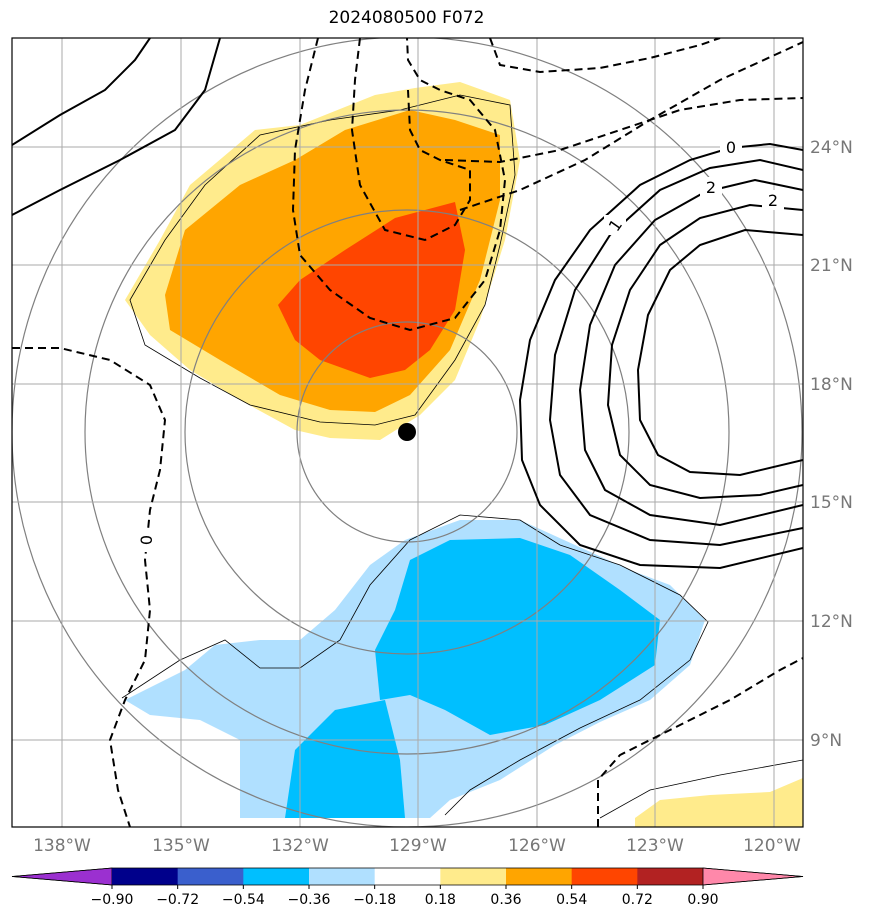 Image resolution: width=873 pixels, height=924 pixels. What do you see at coordinates (406, 18) in the screenshot?
I see `chart-title: 2024080500 F072` at bounding box center [406, 18].